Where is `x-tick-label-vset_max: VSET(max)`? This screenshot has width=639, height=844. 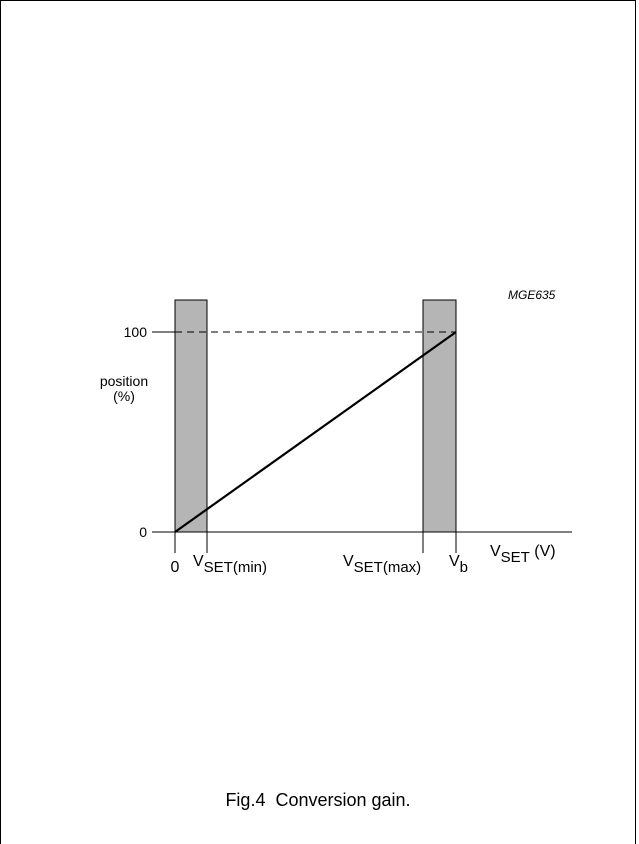
x-tick-label-vset_max: VSET(max) is located at coordinates (382, 564).